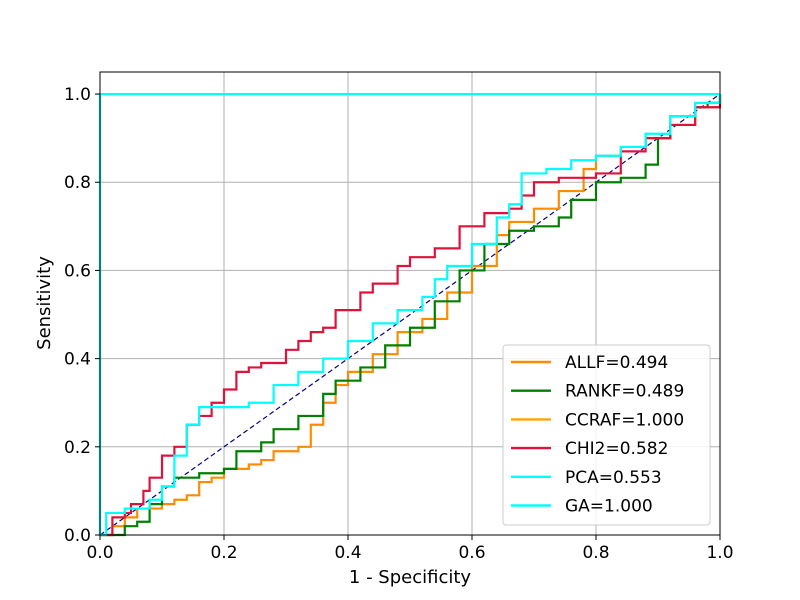  Describe the element at coordinates (471, 553) in the screenshot. I see `x-tick-label: 0.6` at that location.